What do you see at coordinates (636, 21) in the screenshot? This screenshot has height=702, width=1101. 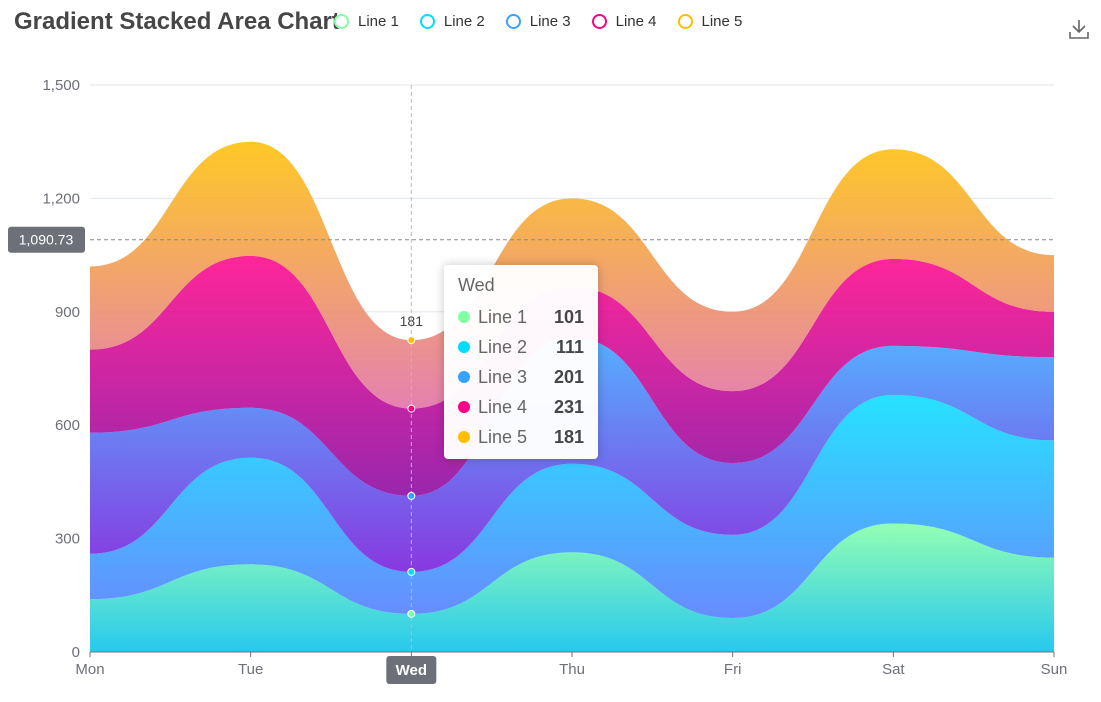 I see `legend-label: Line 4` at bounding box center [636, 21].